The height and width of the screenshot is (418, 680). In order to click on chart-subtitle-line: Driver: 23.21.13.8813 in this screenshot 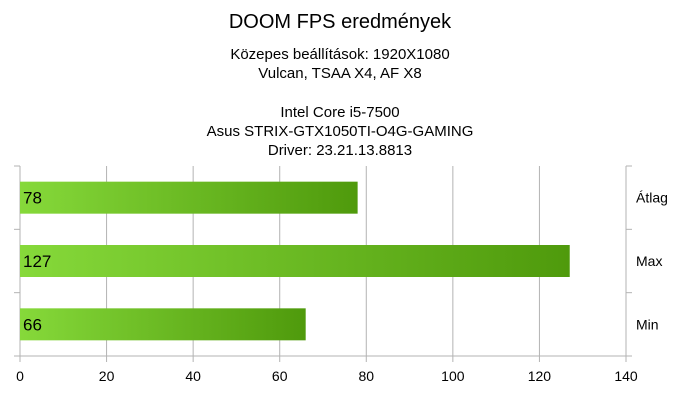, I will do `click(340, 150)`.